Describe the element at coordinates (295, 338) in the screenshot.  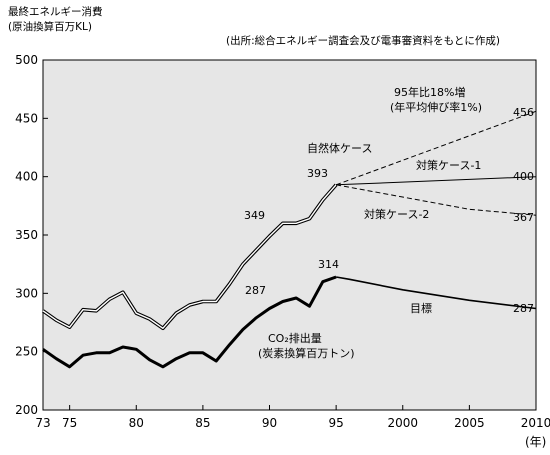
I see `label-co2-emissions: CO₂排出量` at that location.